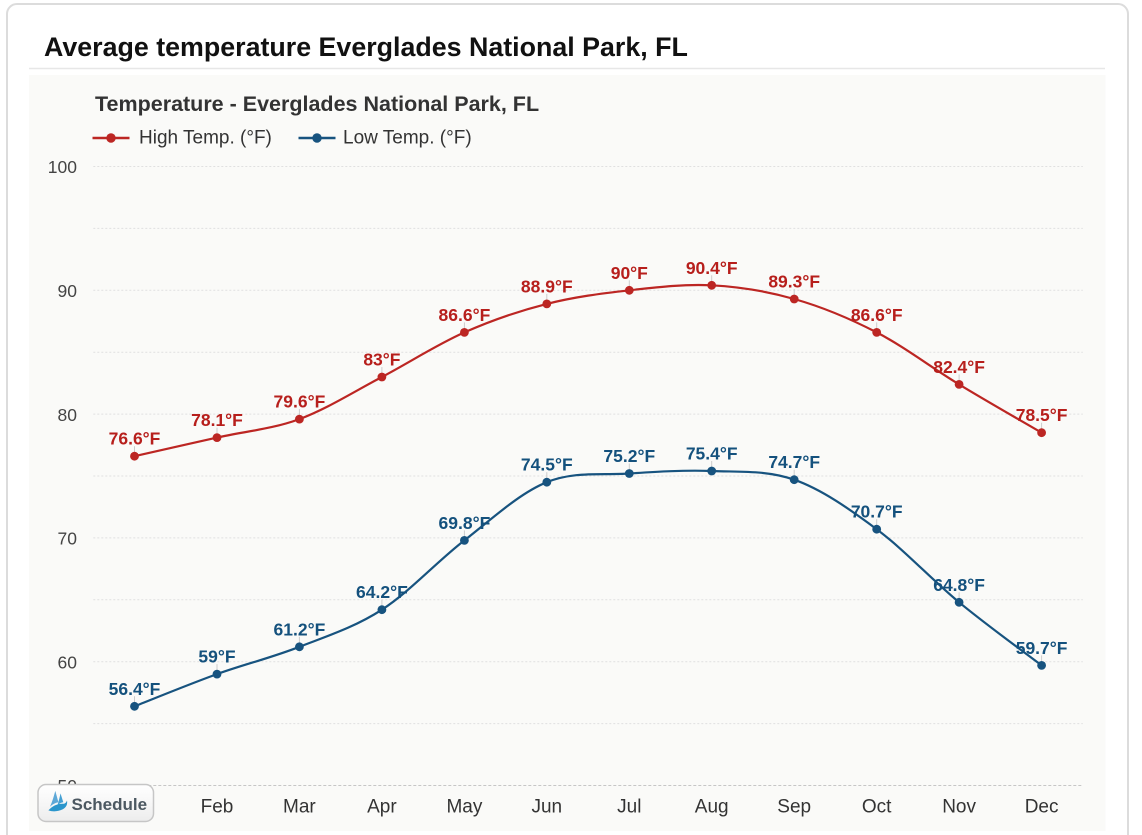 This screenshot has width=1142, height=835. I want to click on svg-text: Jun, so click(546, 807).